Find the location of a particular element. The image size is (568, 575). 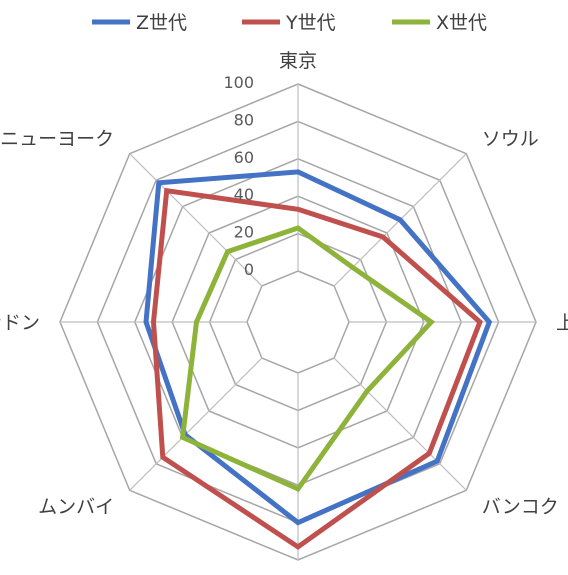

category-label: ムンバイ is located at coordinates (76, 507).